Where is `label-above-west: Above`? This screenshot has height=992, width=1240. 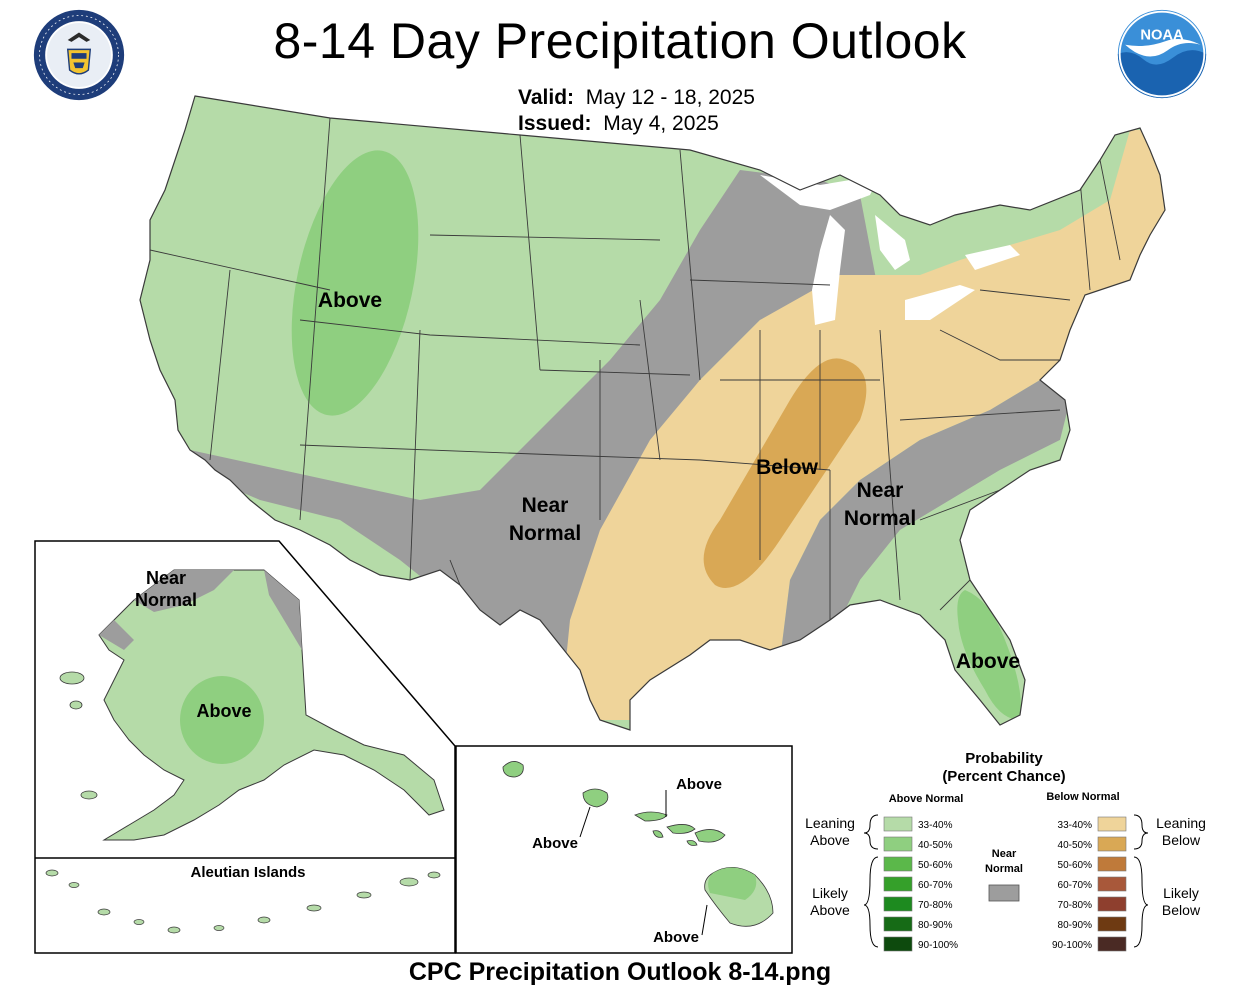 label-above-west: Above is located at coordinates (350, 300).